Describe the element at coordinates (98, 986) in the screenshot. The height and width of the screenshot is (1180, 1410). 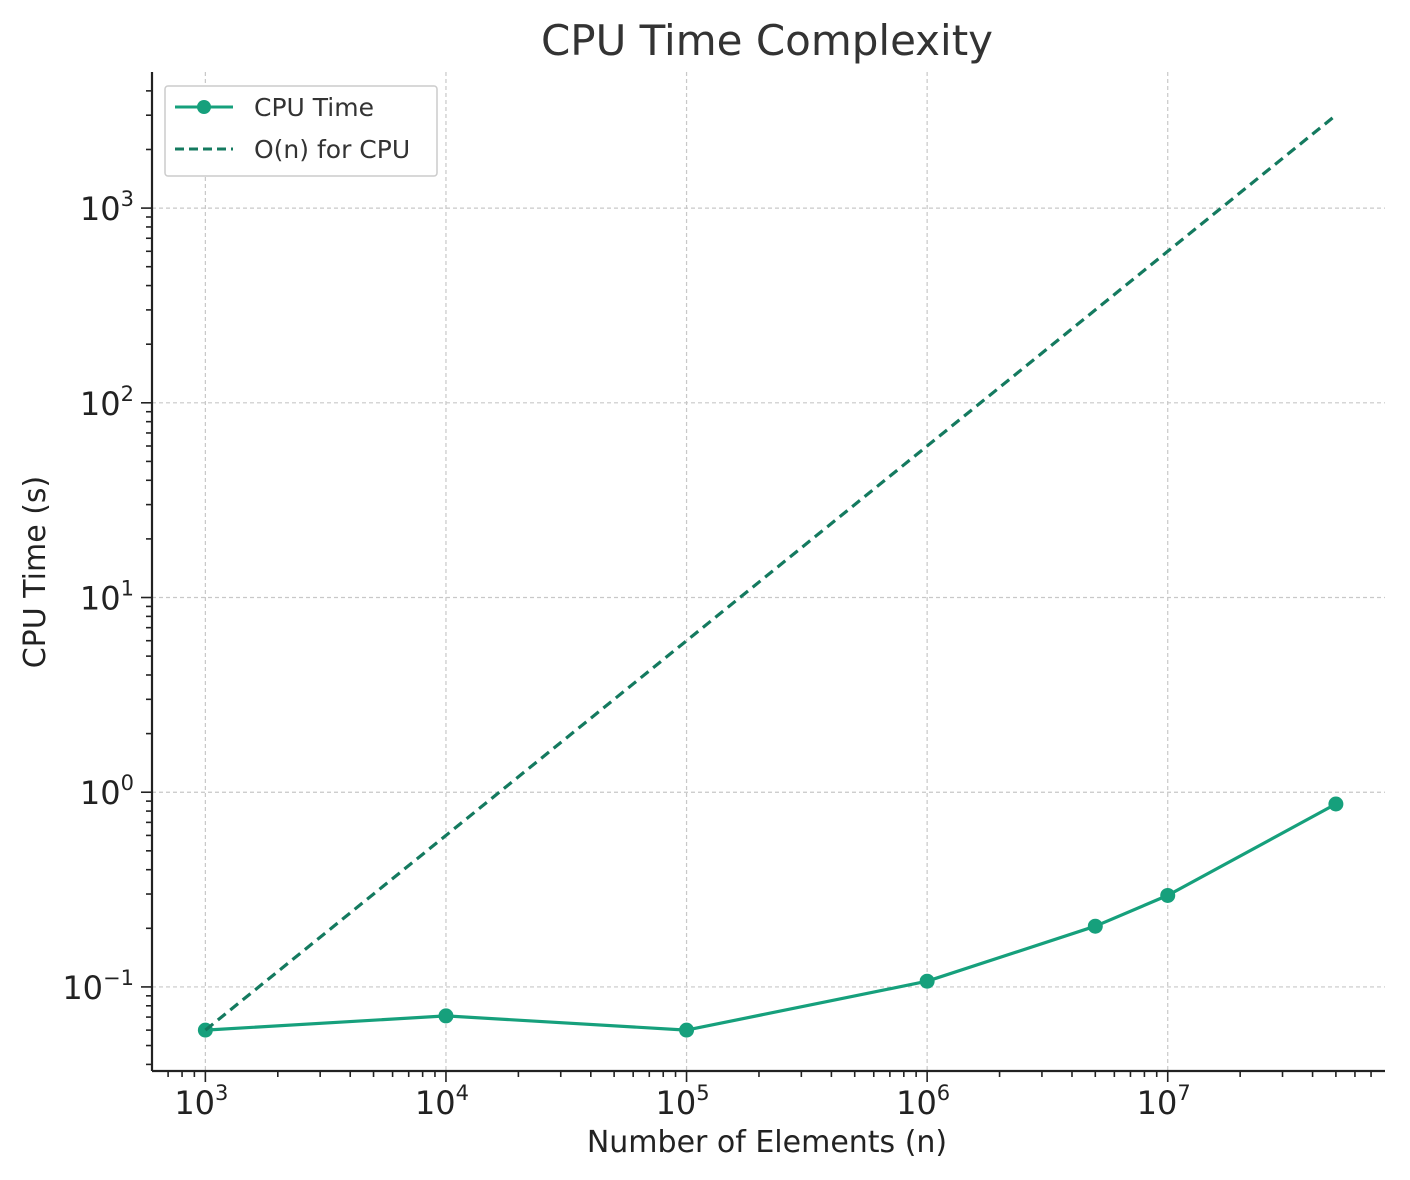
I see `y-tick-label: 10⁻¹` at that location.